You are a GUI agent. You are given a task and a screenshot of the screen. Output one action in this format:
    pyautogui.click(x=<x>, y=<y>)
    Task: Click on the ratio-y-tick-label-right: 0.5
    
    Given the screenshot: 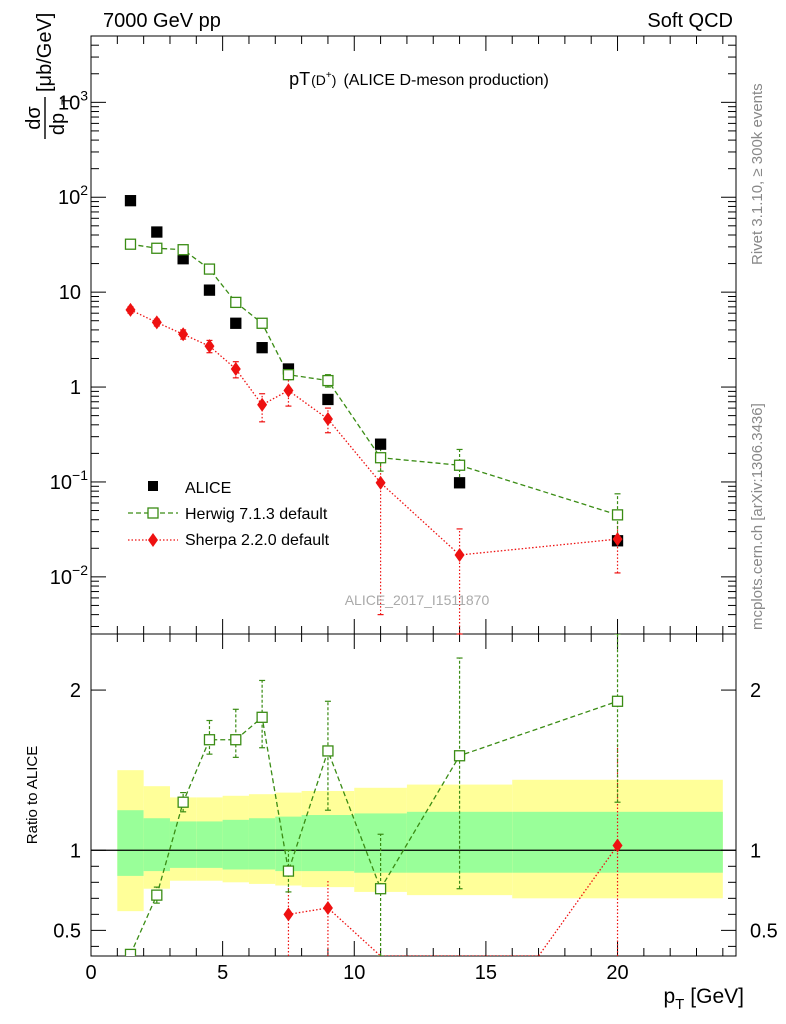 What is the action you would take?
    pyautogui.click(x=764, y=931)
    